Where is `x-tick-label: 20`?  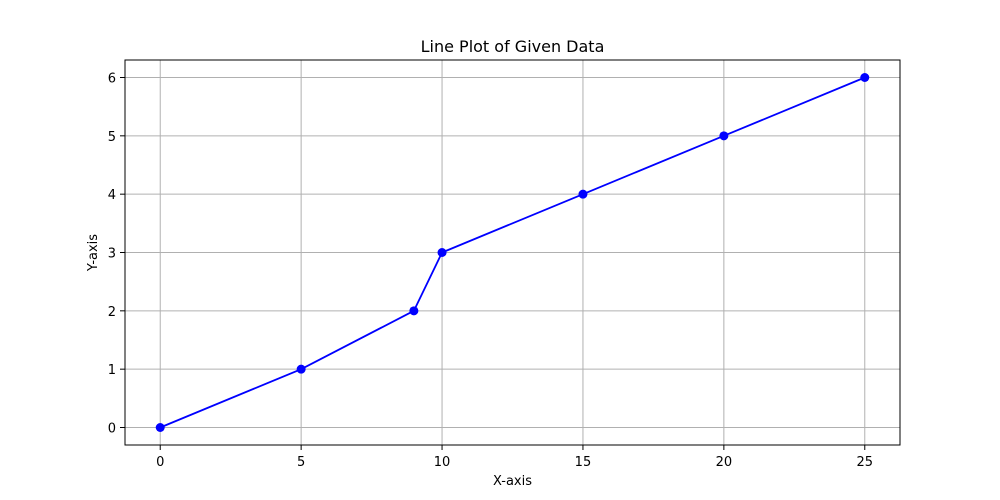
x-tick-label: 20 is located at coordinates (724, 462).